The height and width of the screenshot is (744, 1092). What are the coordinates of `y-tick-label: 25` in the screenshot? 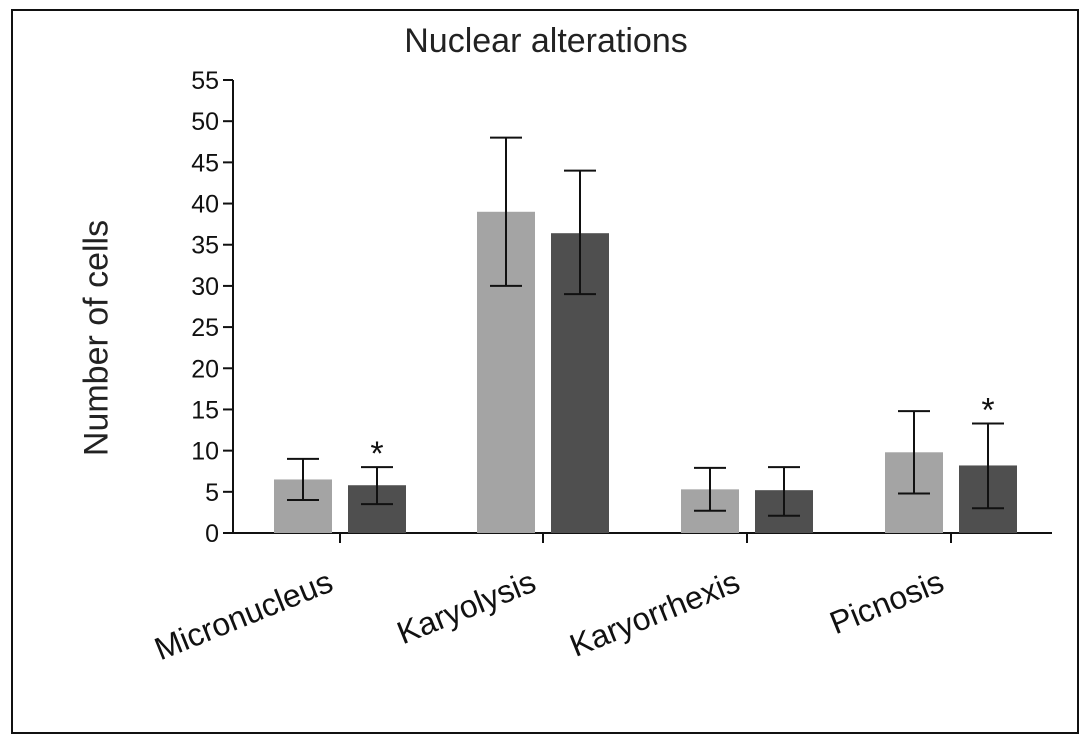 It's located at (205, 328).